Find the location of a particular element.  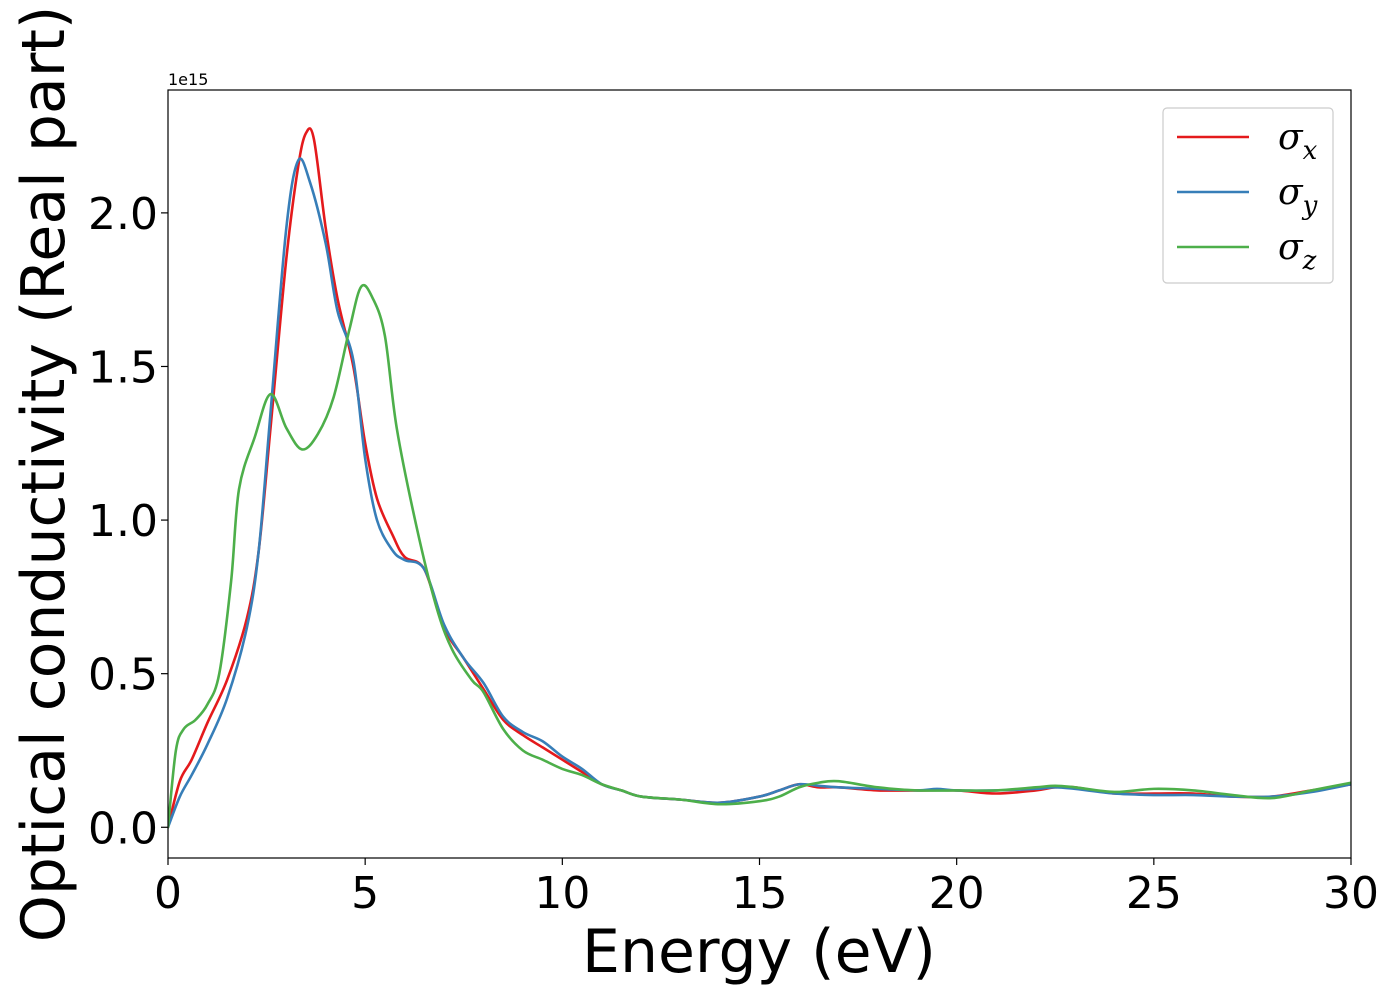

legend-subscript: z is located at coordinates (1309, 261).